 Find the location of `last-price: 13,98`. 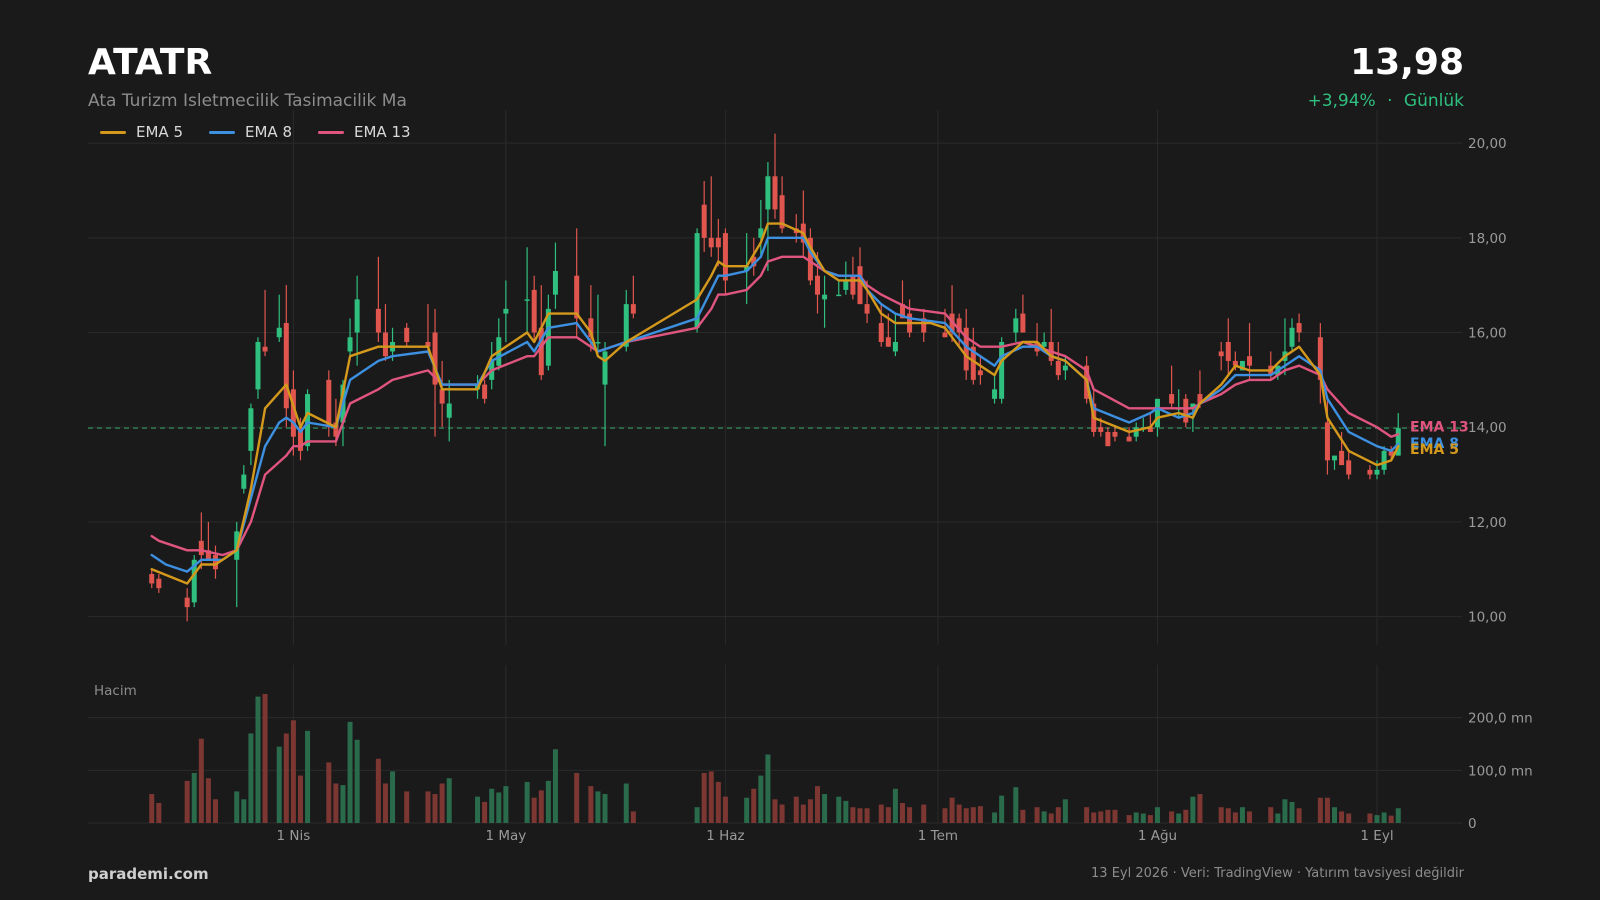

last-price: 13,98 is located at coordinates (1407, 62).